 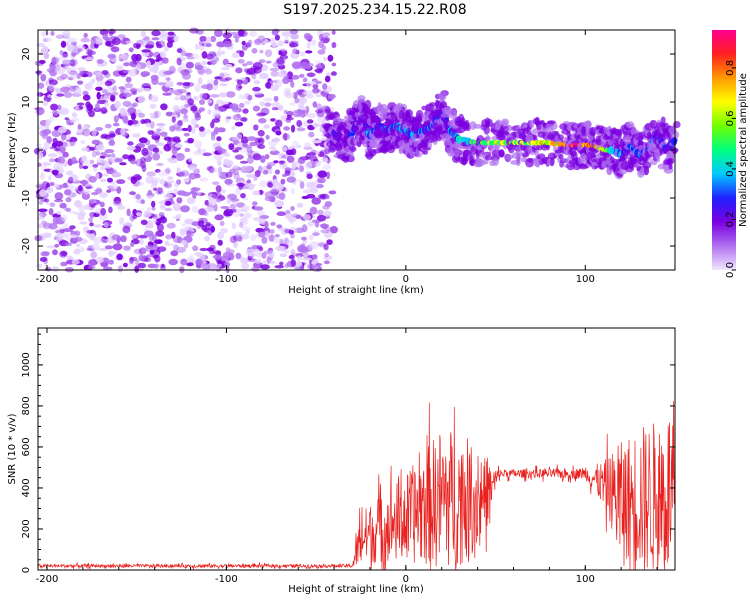 What do you see at coordinates (47, 579) in the screenshot?
I see `snr-x-tick-label: -200` at bounding box center [47, 579].